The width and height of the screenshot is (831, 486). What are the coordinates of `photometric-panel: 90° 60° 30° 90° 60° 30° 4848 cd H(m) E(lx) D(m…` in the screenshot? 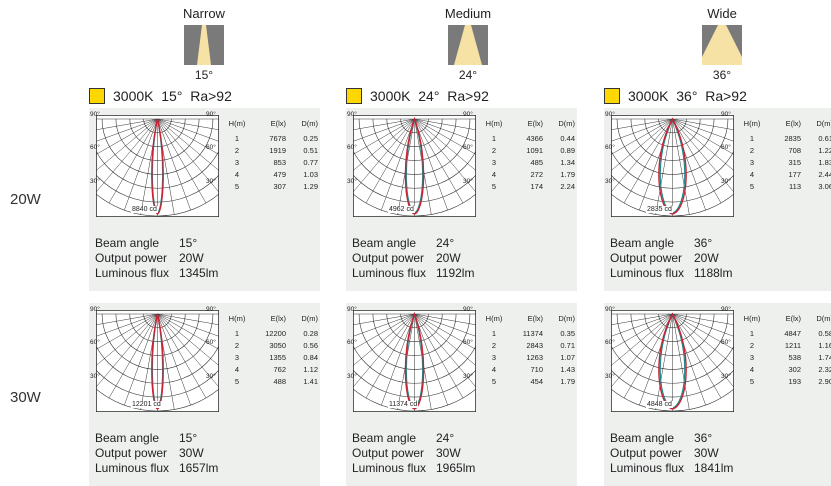 It's located at (717, 394).